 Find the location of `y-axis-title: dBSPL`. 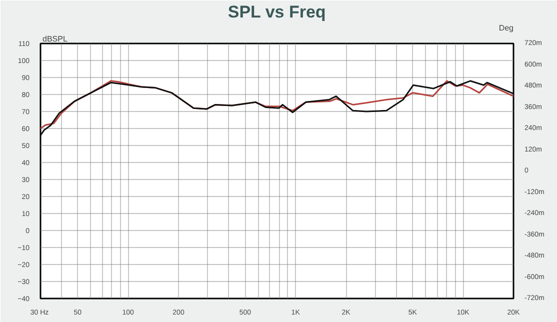

y-axis-title: dBSPL is located at coordinates (55, 39).